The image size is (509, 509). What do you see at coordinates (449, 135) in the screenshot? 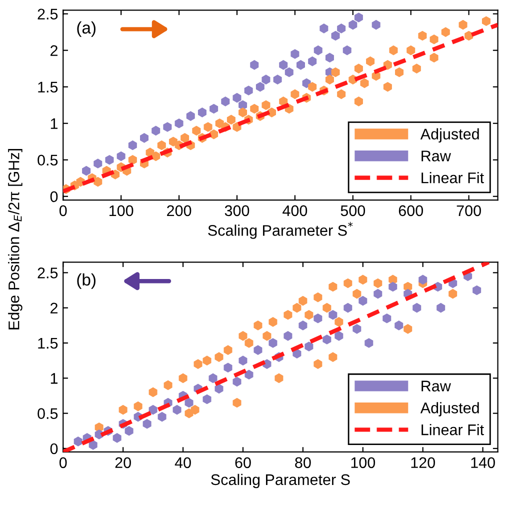
I see `legend-label: Adjusted` at bounding box center [449, 135].